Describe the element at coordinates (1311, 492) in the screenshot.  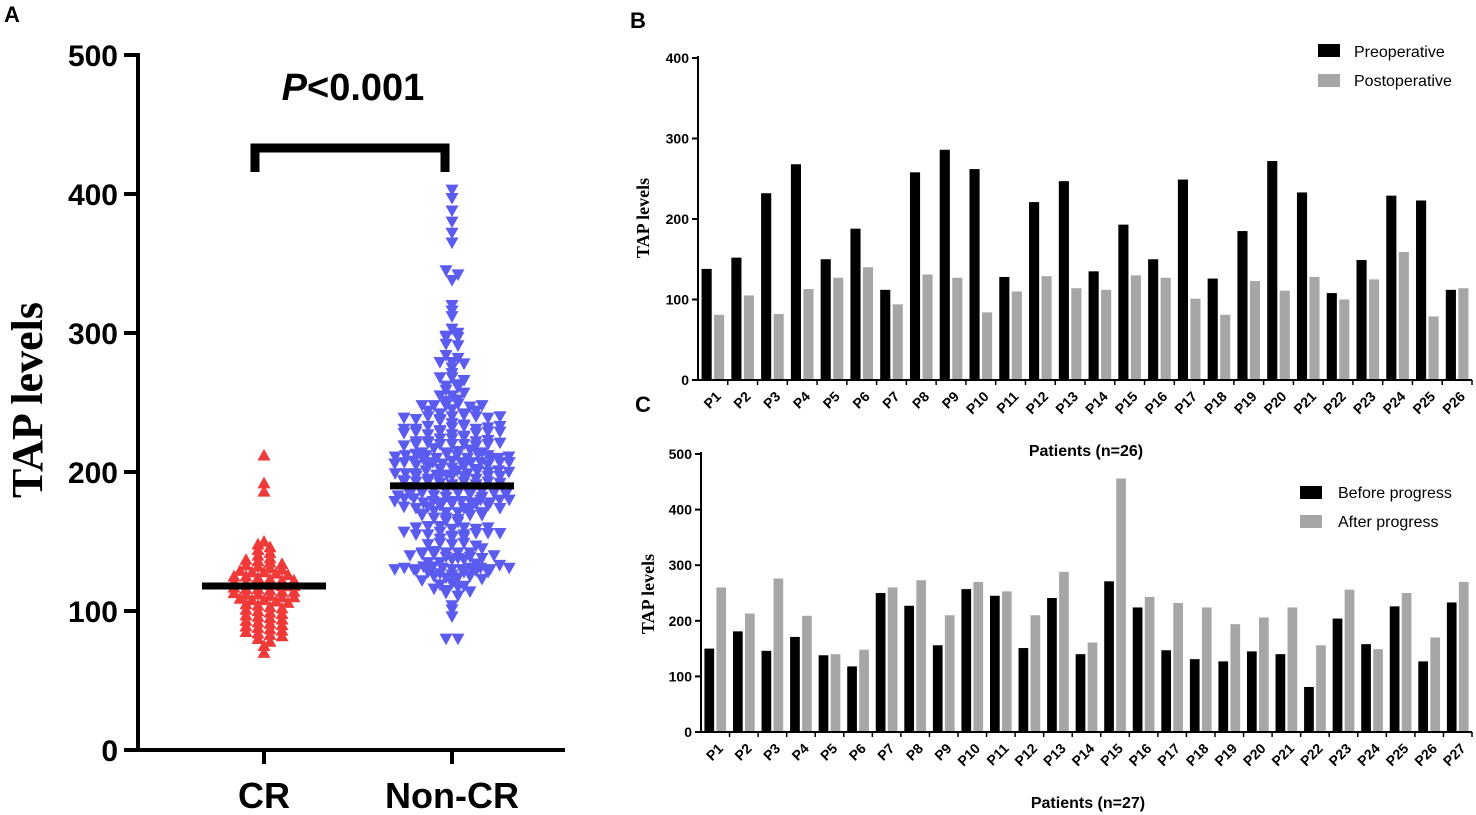
I see `legend-swatch-before-progress` at that location.